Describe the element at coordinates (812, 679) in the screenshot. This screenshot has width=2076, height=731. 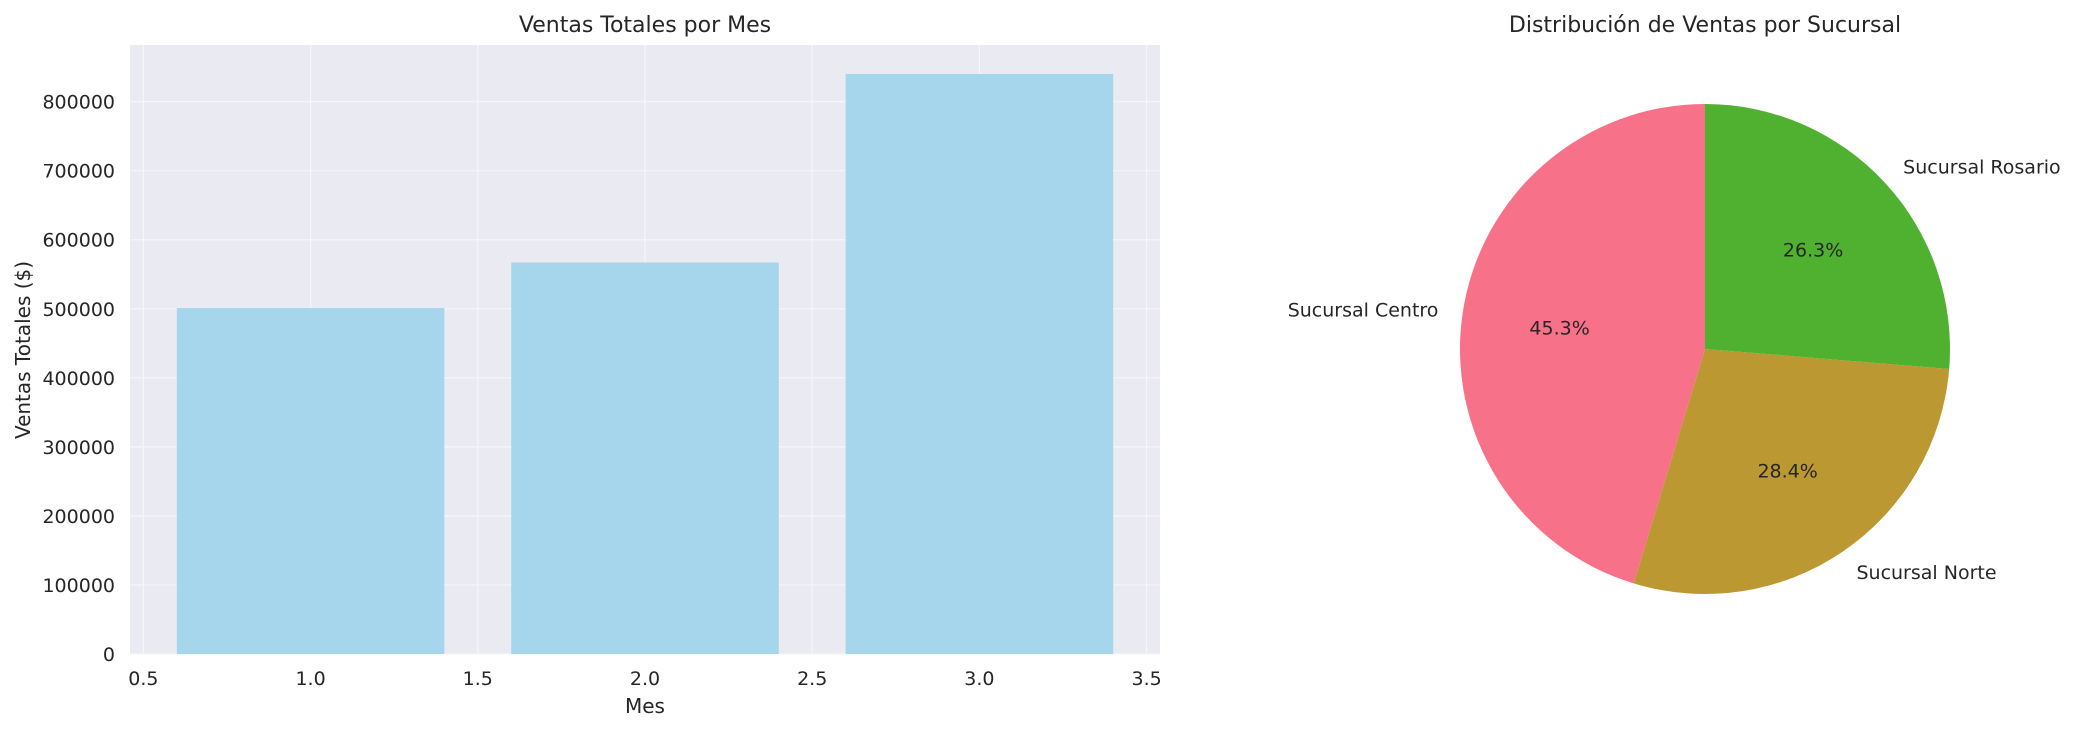
I see `x-tick-label: 2.5` at that location.